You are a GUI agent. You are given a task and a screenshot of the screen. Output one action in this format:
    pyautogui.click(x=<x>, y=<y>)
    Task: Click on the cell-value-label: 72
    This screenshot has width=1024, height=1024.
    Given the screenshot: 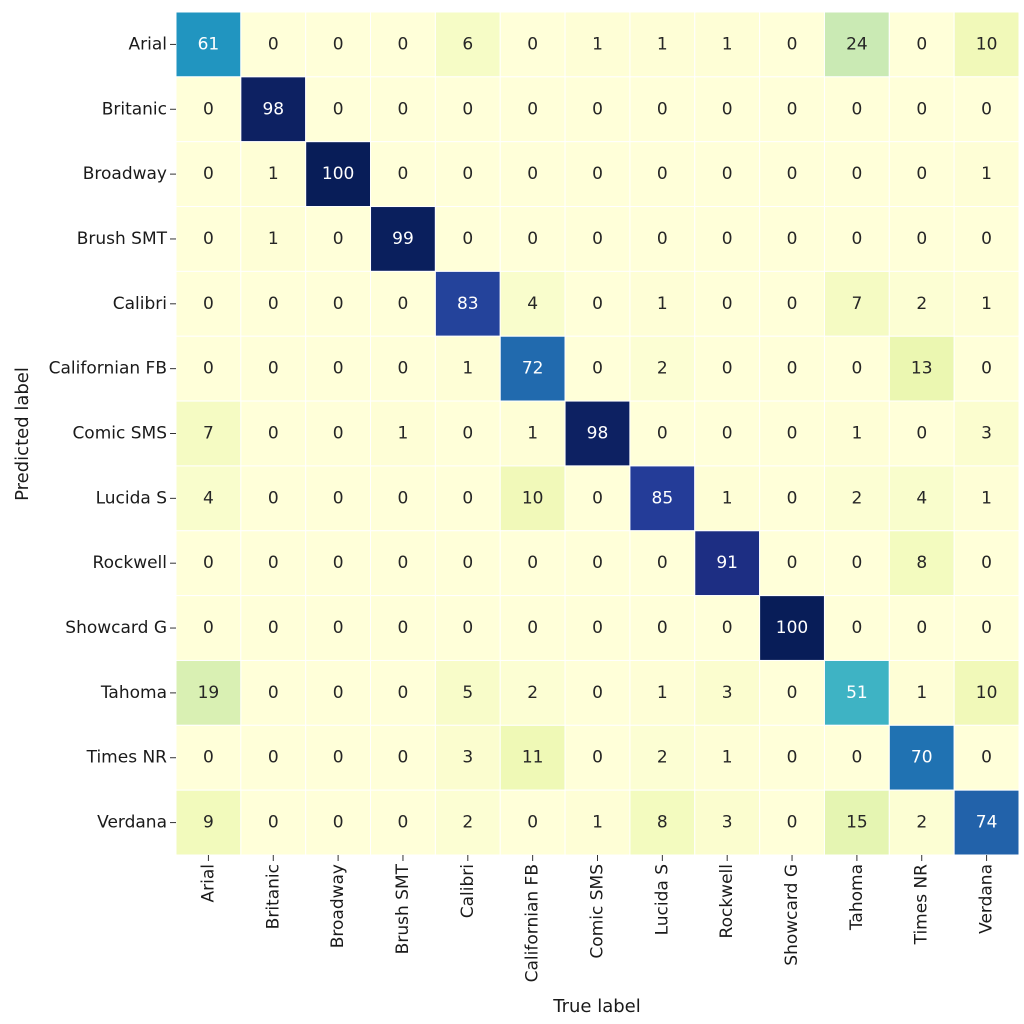 What is the action you would take?
    pyautogui.click(x=533, y=369)
    